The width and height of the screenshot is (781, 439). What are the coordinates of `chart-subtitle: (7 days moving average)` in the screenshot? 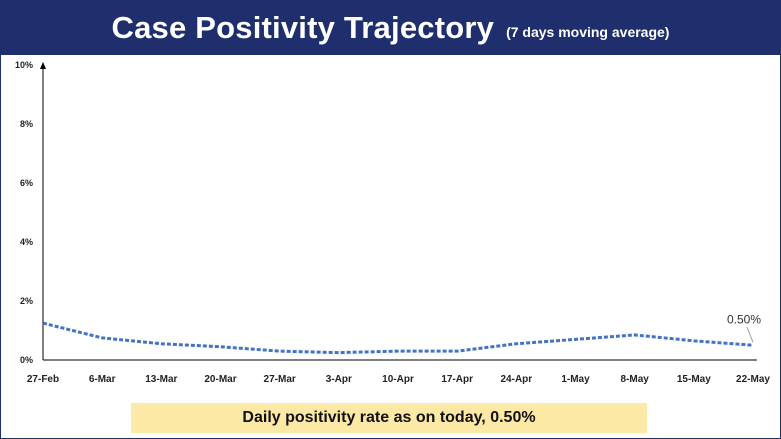 It's located at (588, 32).